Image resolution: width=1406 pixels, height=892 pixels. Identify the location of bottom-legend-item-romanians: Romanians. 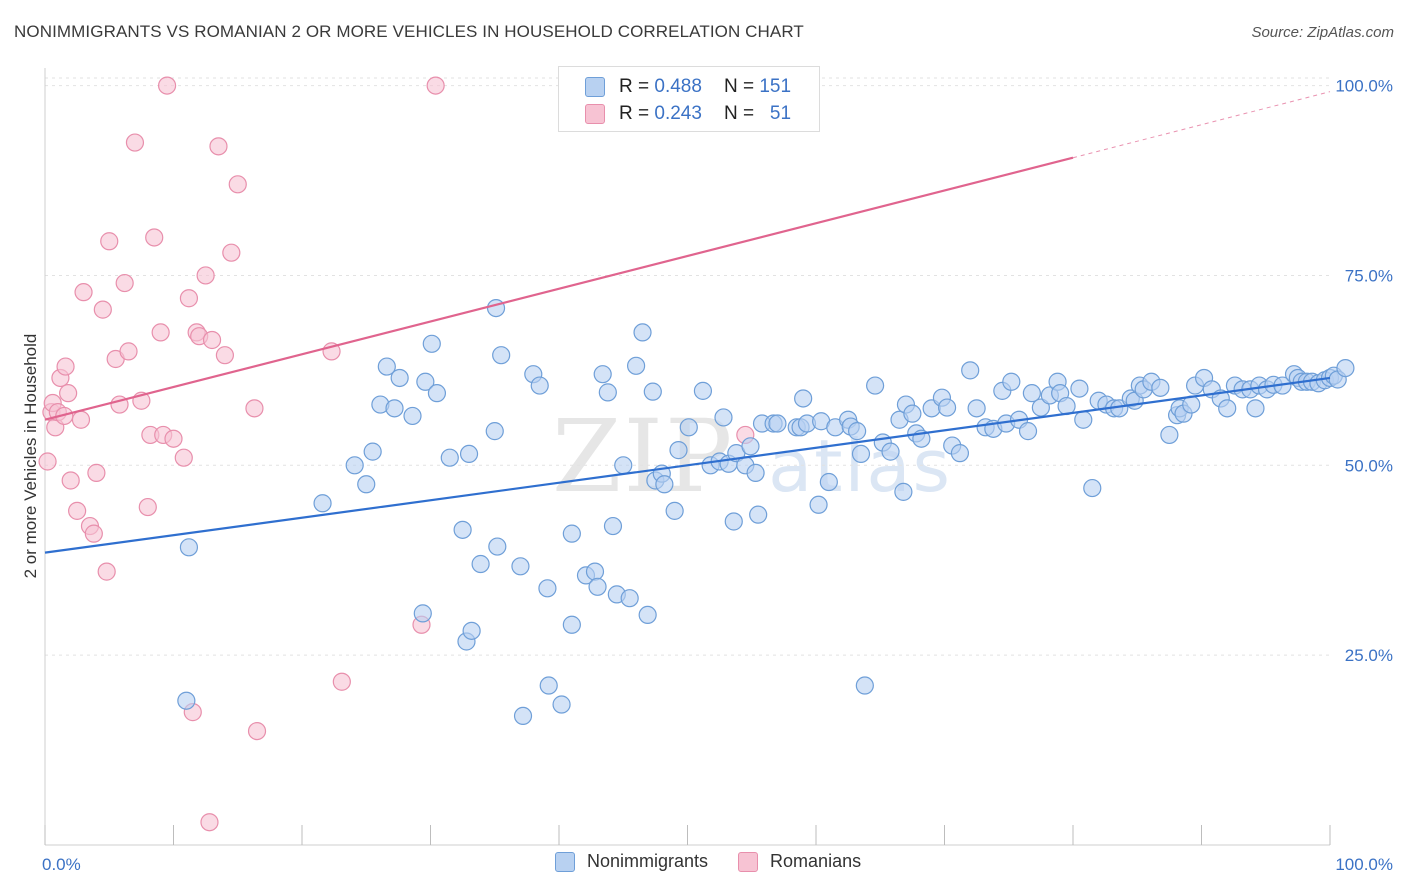
(799, 861).